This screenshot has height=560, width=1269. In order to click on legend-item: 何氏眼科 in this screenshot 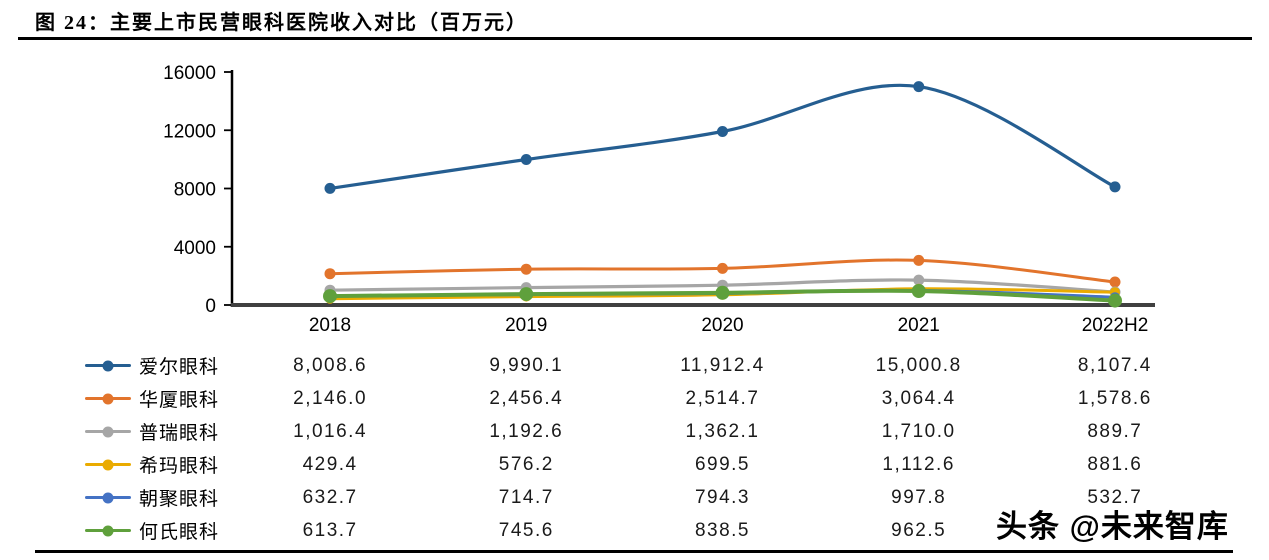, I will do `click(133, 530)`.